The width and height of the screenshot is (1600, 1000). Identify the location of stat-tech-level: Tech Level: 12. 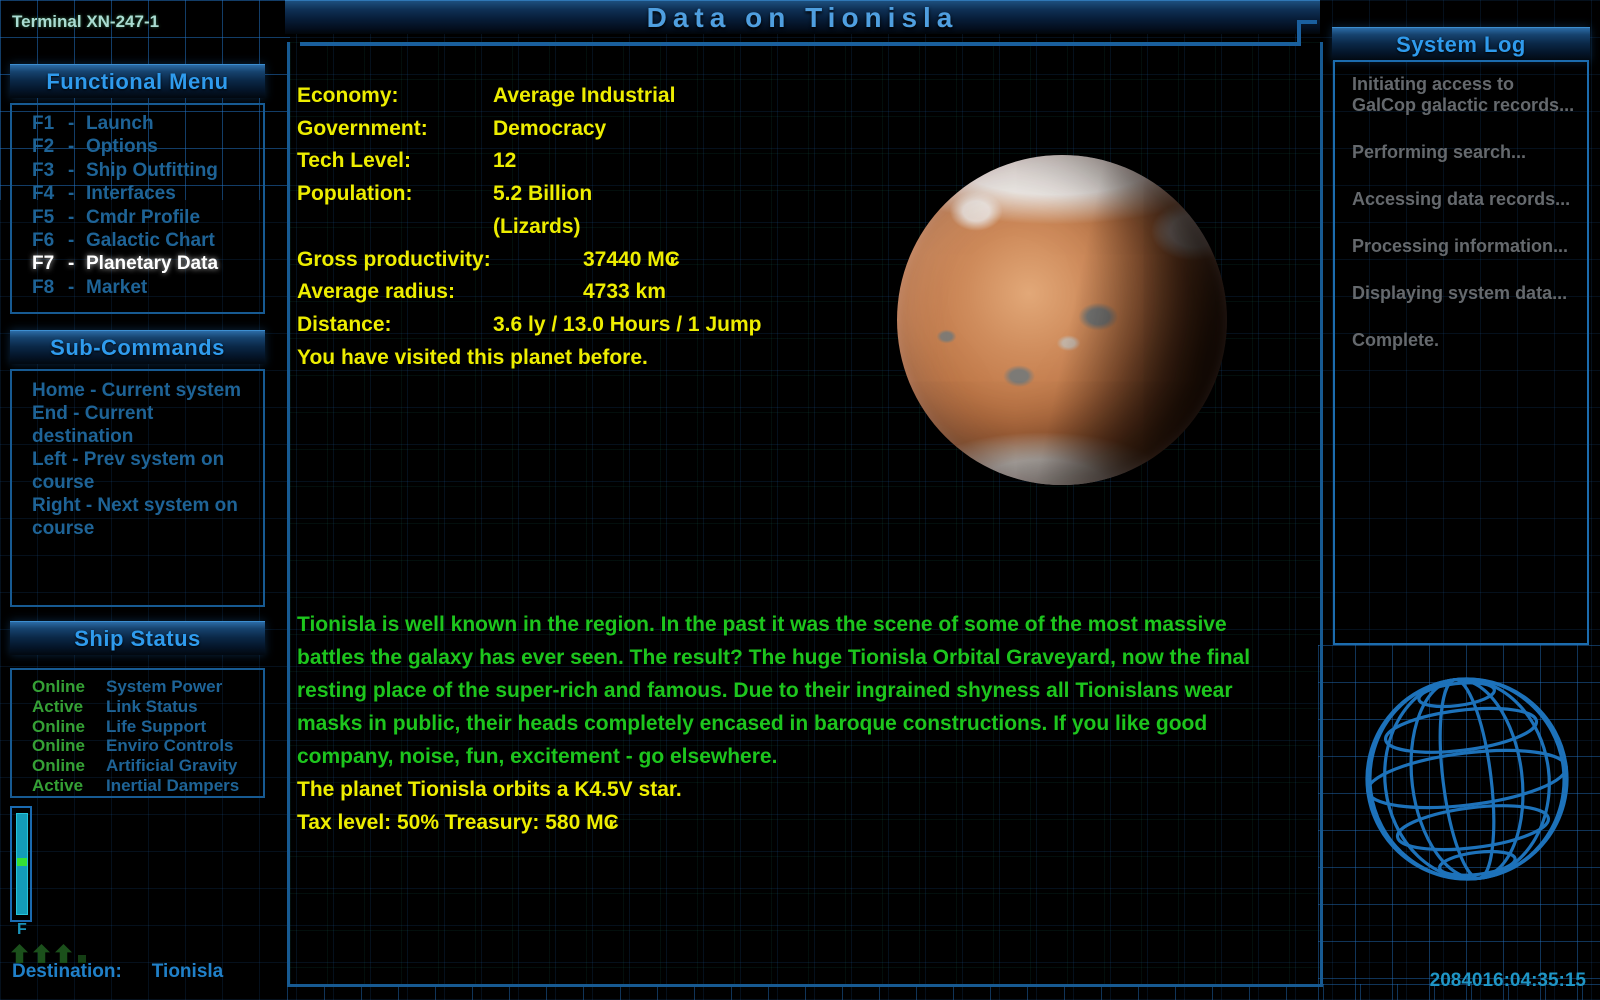
(647, 161).